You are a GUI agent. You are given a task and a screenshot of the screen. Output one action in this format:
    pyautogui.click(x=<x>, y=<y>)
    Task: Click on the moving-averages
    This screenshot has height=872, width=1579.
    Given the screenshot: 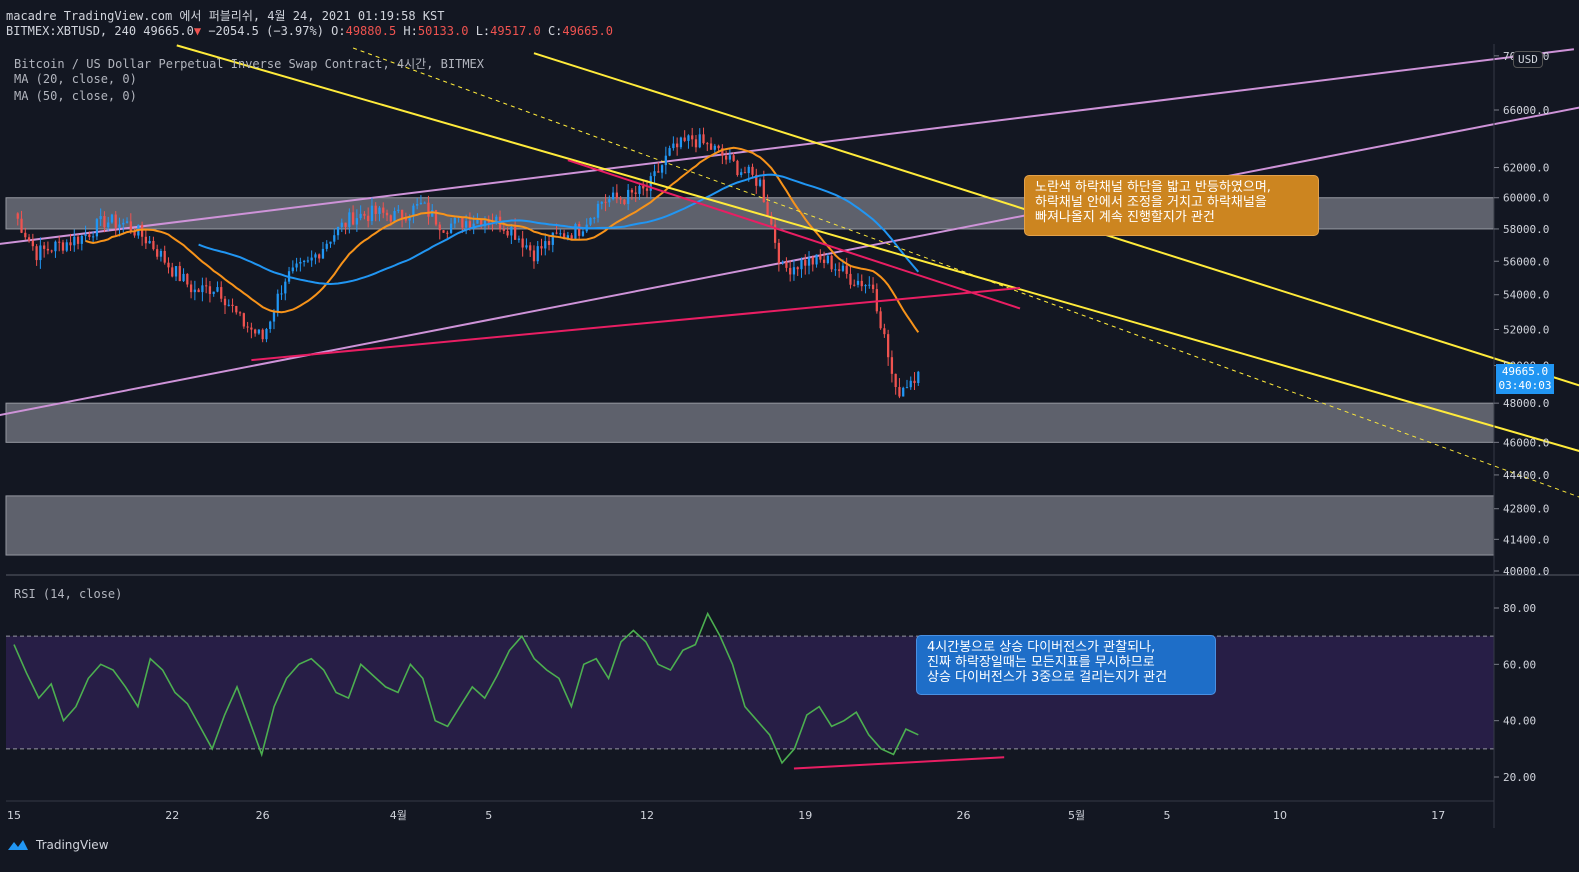 What is the action you would take?
    pyautogui.click(x=502, y=239)
    